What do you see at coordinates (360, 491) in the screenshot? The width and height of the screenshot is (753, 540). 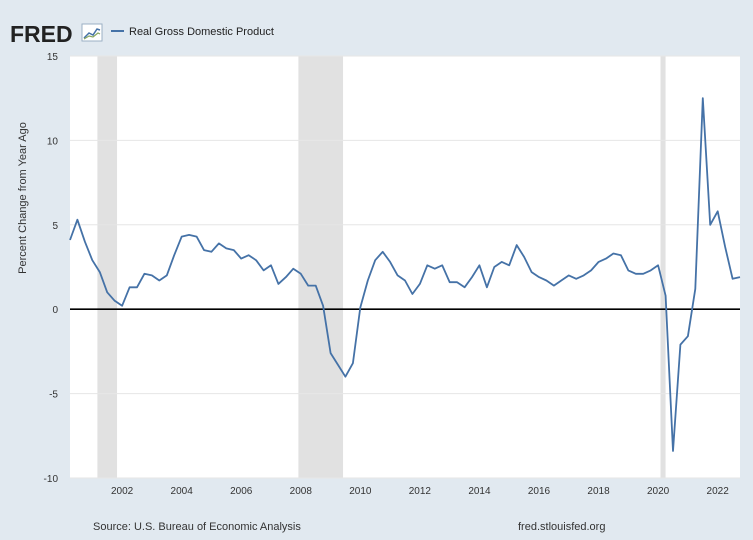 I see `x-tick-label: 2010` at bounding box center [360, 491].